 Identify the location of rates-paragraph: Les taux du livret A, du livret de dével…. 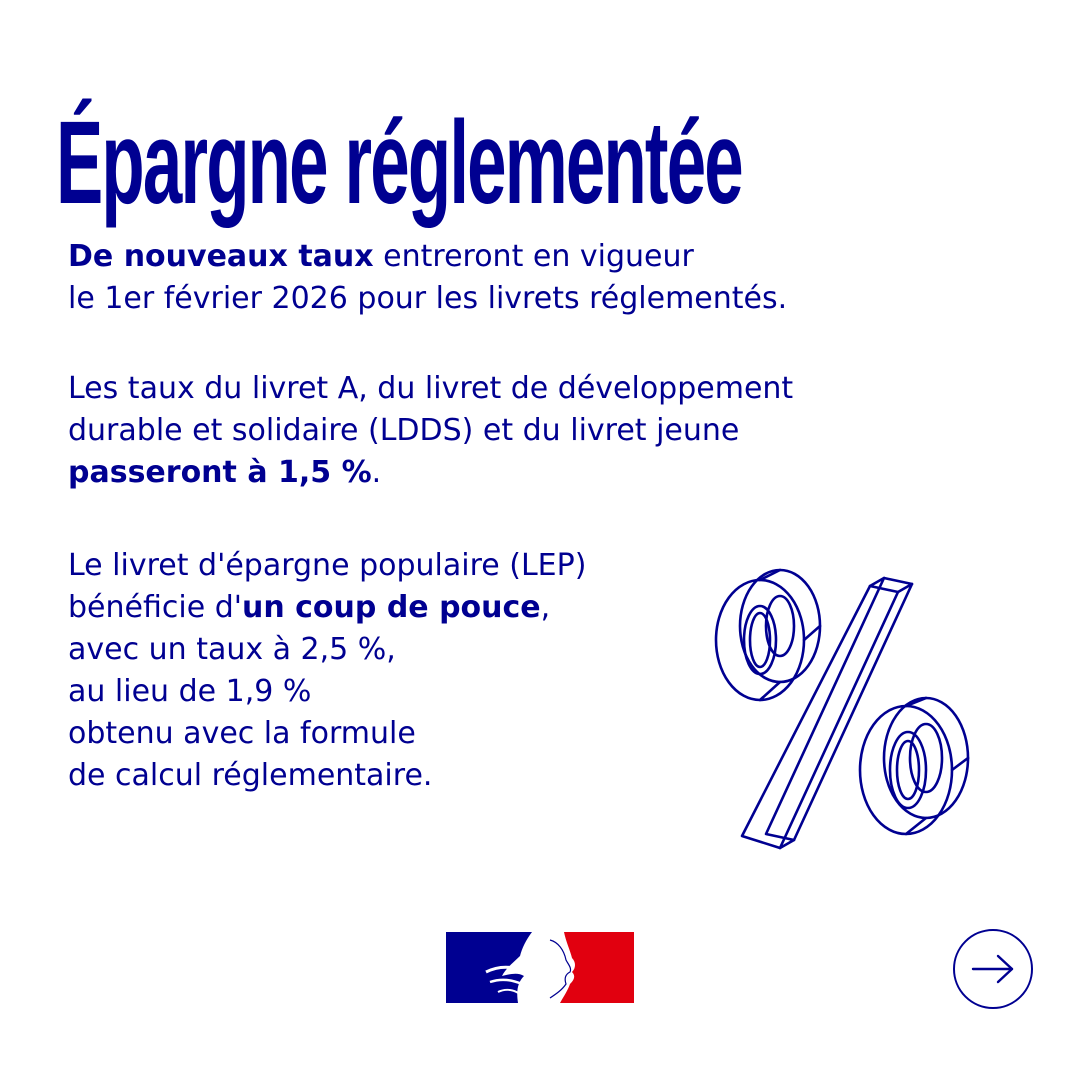
(430, 431).